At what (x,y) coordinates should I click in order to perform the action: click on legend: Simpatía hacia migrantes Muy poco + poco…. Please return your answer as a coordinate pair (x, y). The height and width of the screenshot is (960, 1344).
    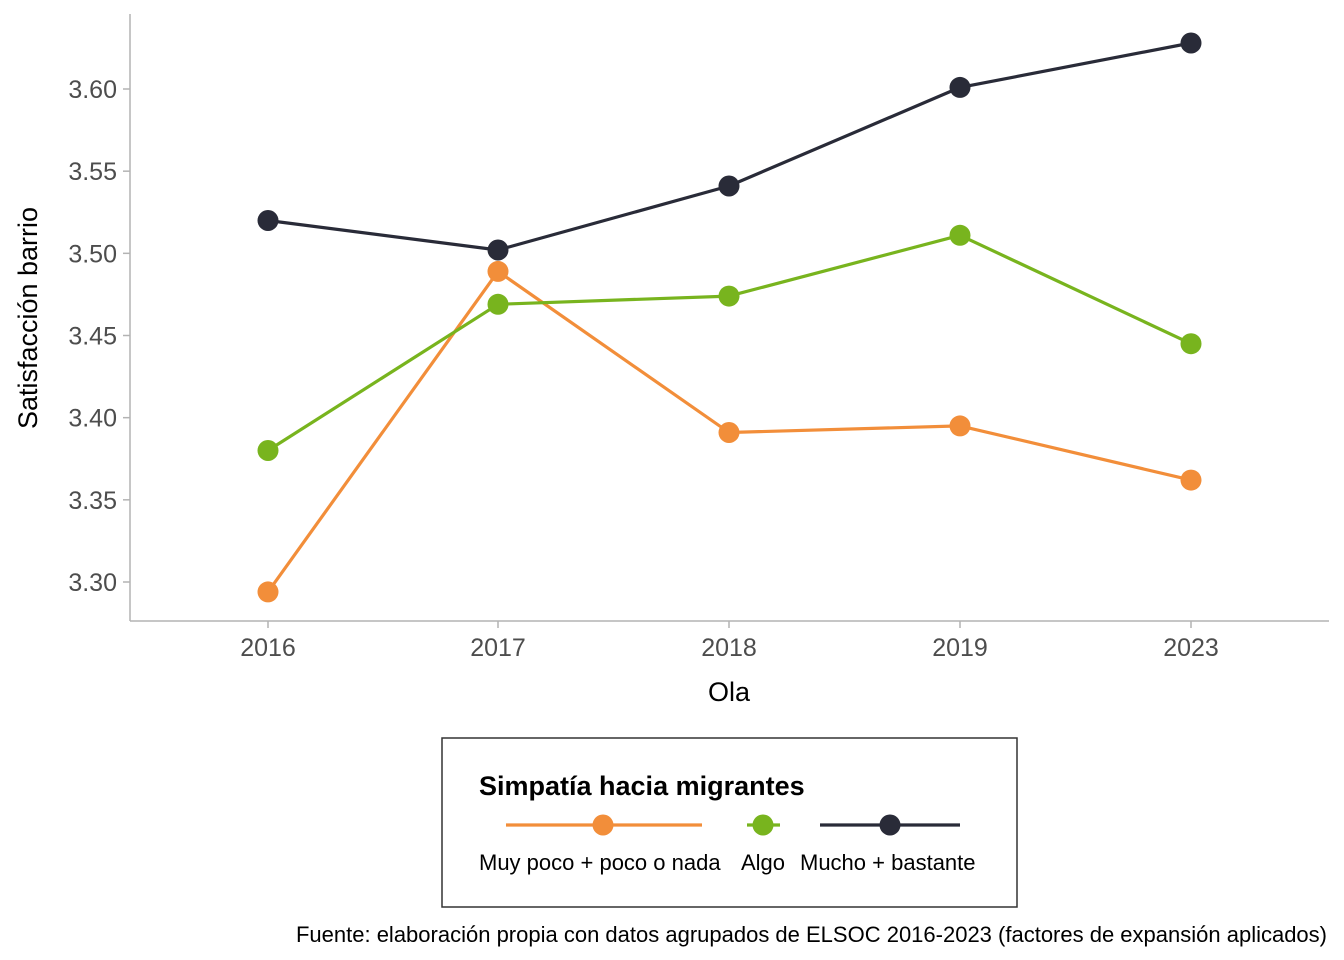
    Looking at the image, I should click on (729, 822).